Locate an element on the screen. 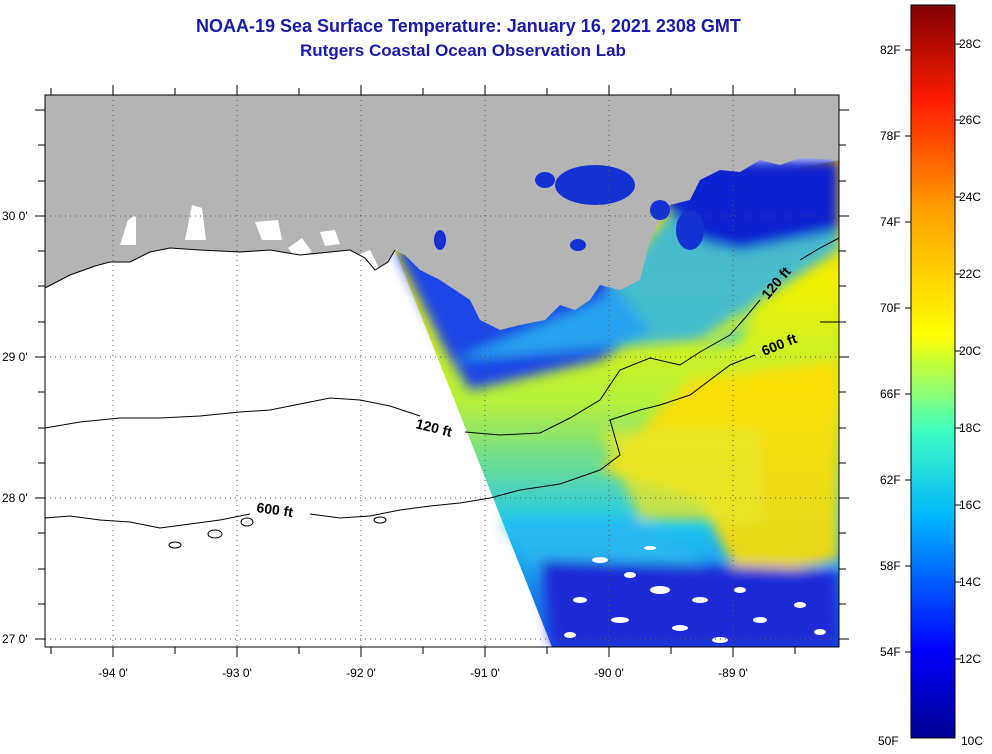 Image resolution: width=992 pixels, height=754 pixels. colorbar-c-label: 12C is located at coordinates (970, 659).